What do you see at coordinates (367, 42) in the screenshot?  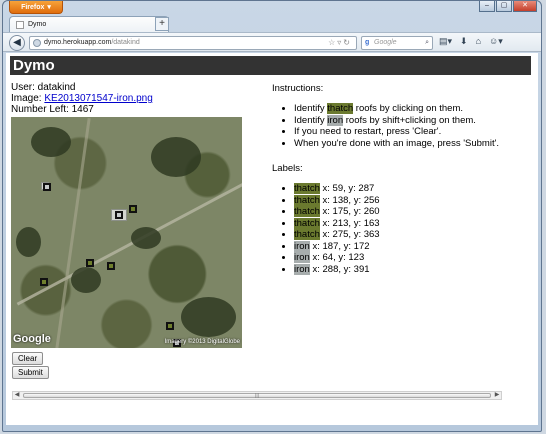 I see `google-search-icon: g` at bounding box center [367, 42].